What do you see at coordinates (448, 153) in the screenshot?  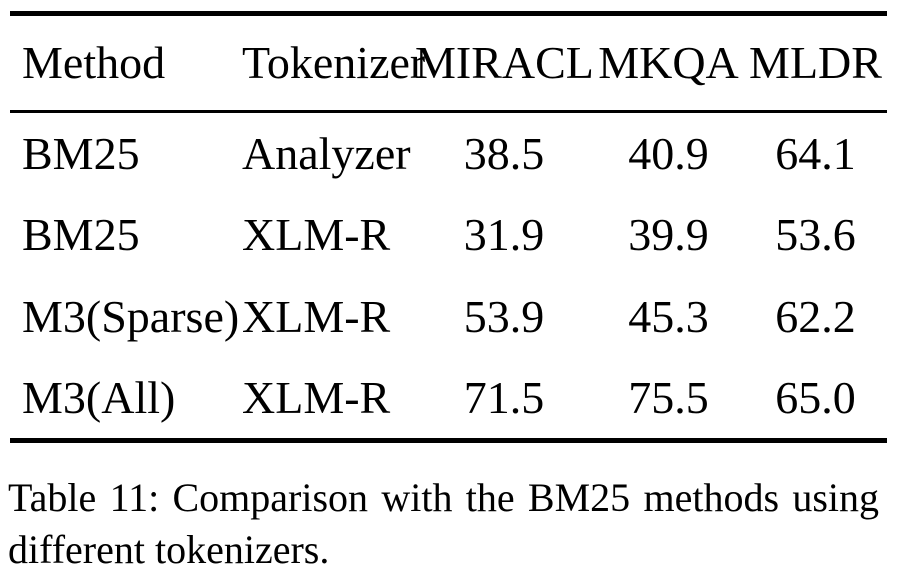 I see `table-row: BM25 Analyzer 38.5 40.9 64.1` at bounding box center [448, 153].